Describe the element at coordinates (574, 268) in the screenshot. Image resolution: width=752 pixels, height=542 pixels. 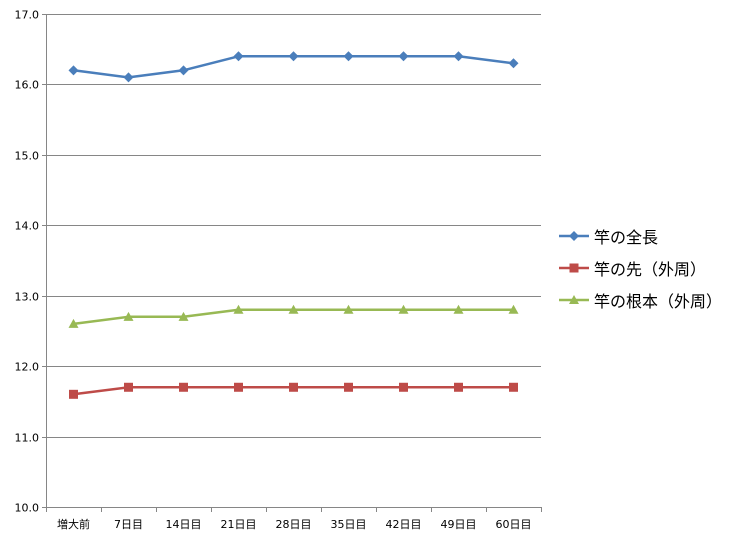
I see `legend-marker-square` at that location.